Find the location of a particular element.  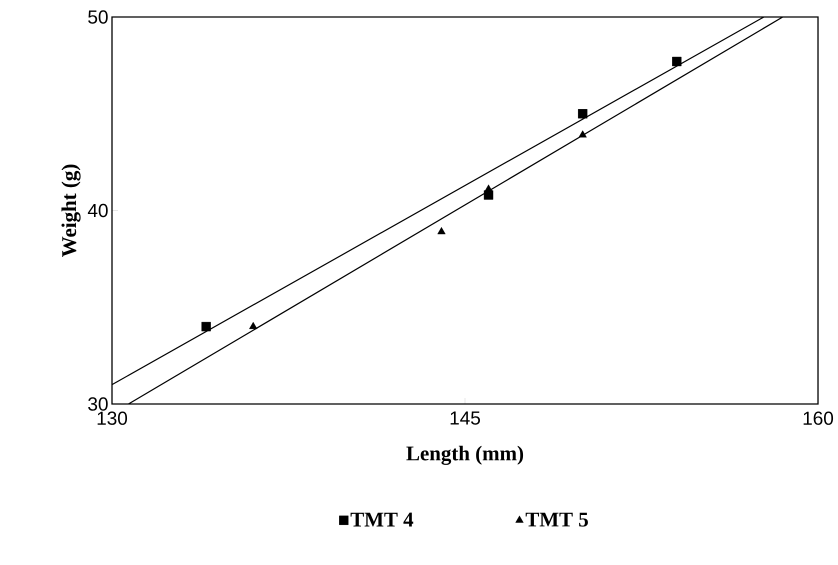

y-tick-label: 50 is located at coordinates (98, 17).